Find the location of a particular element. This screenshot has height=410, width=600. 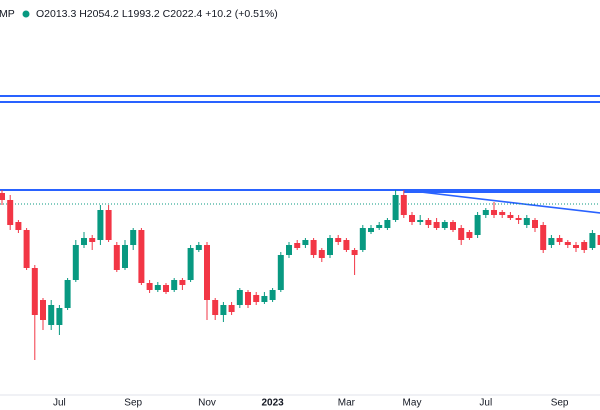

x-tick-label: 2023 is located at coordinates (272, 403).